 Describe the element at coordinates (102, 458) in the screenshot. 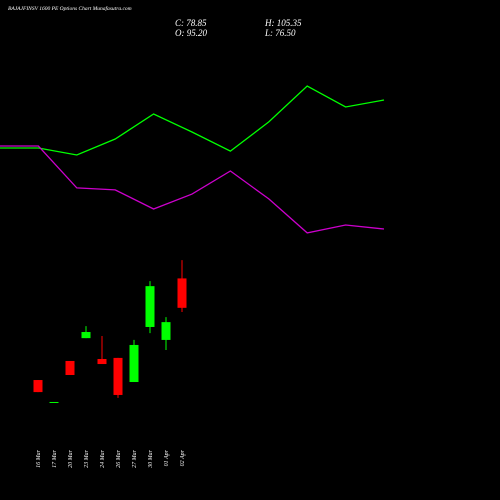

I see `x-tick-label: 24 Mar` at that location.